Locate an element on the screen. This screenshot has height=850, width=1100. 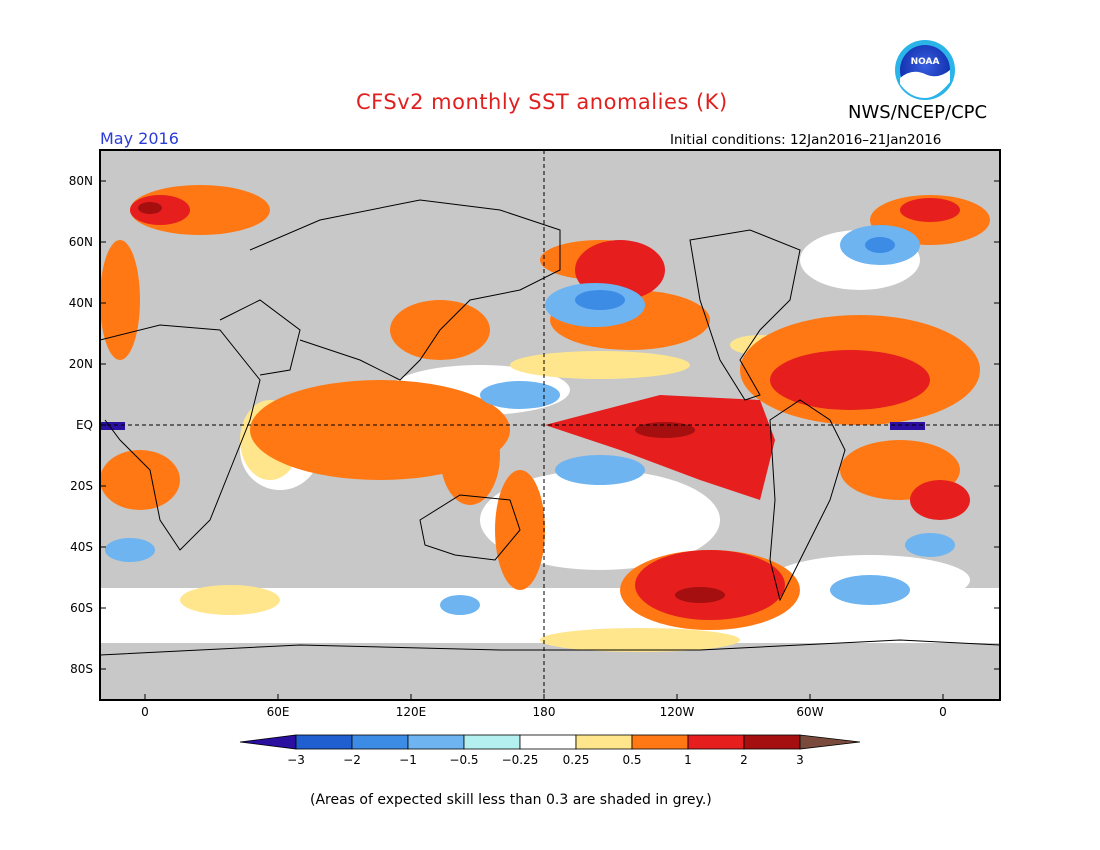
legend-label: −2 is located at coordinates (352, 760).